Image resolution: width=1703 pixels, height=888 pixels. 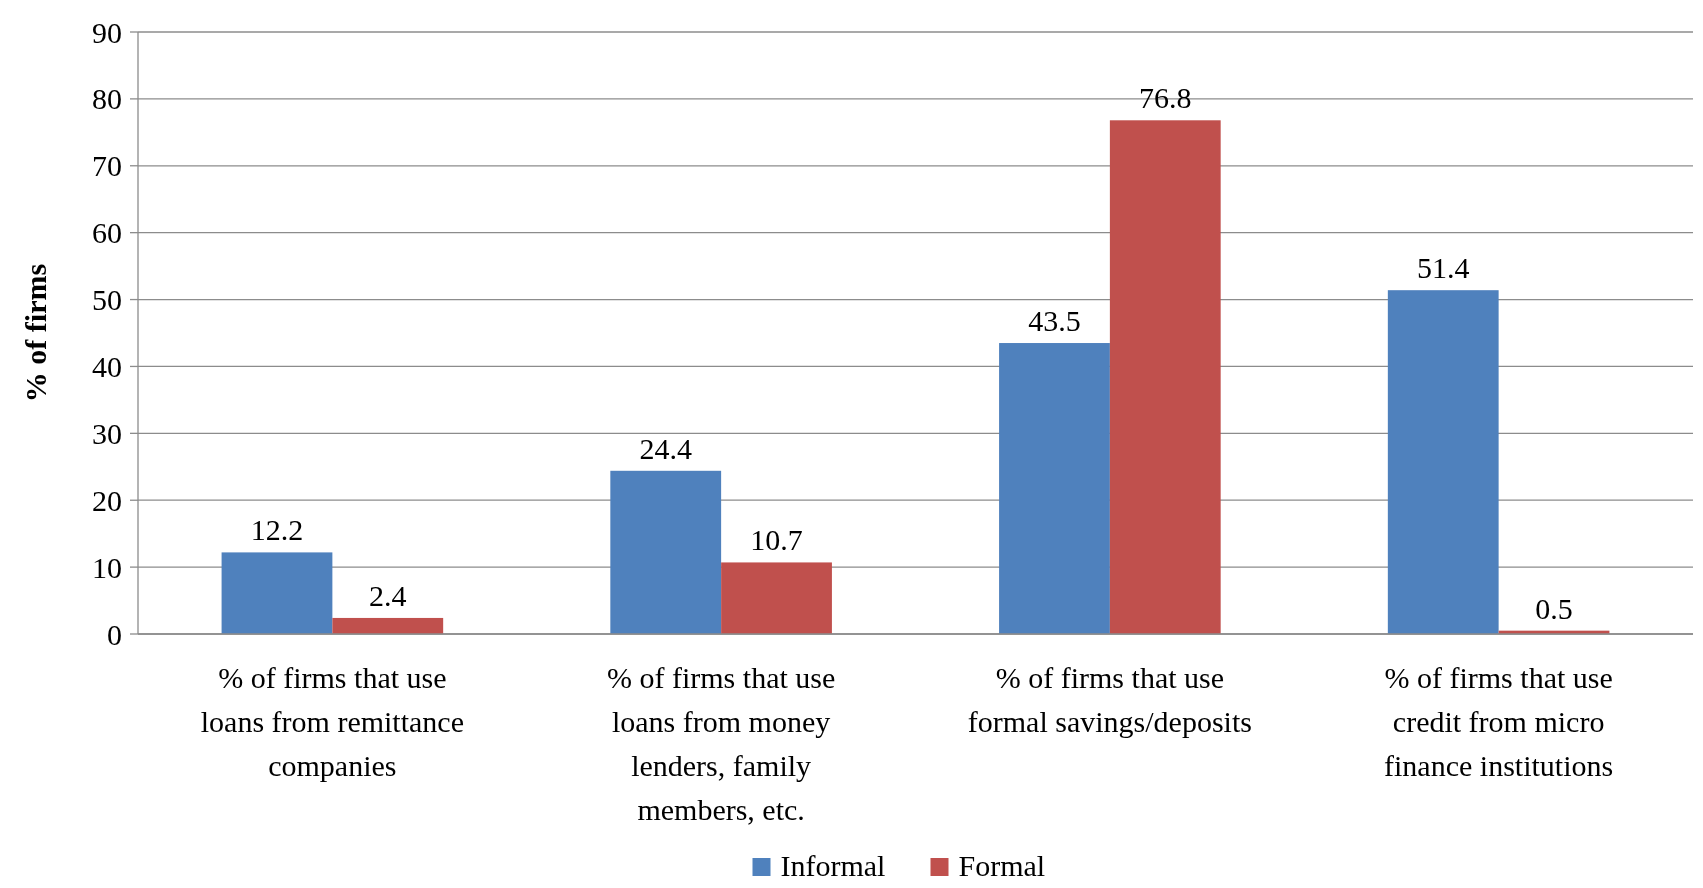 What do you see at coordinates (107, 366) in the screenshot?
I see `y-tick-label: 40` at bounding box center [107, 366].